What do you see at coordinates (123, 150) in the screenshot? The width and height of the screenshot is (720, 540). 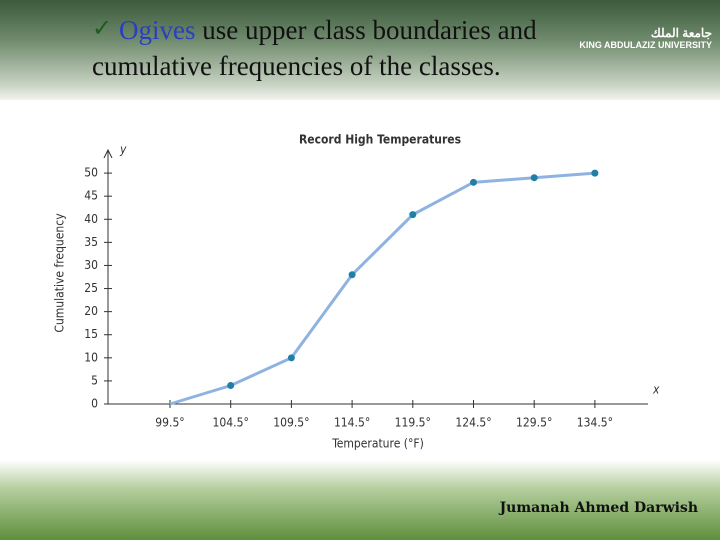 I see `y-axis-letter: y` at bounding box center [123, 150].